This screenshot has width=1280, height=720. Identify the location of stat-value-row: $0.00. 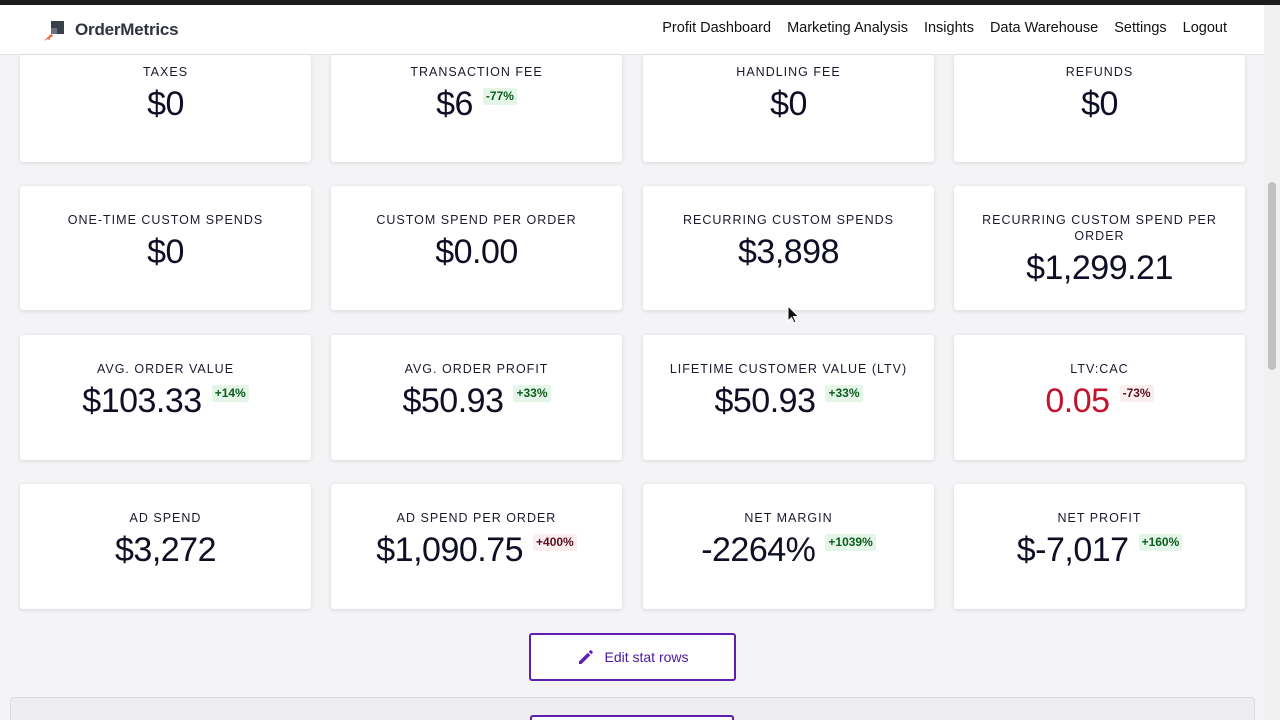
(476, 252).